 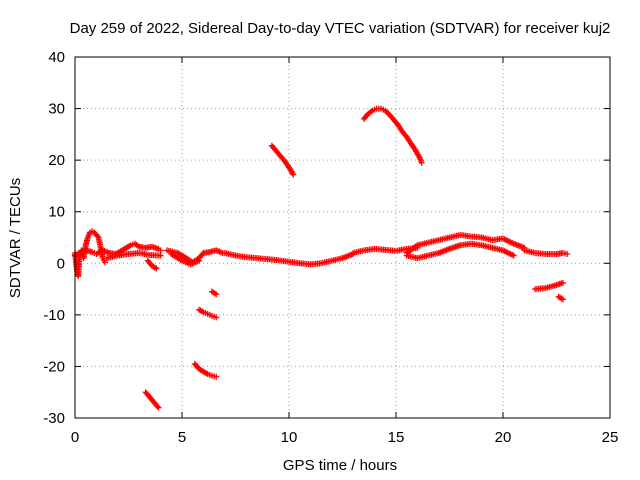 I want to click on y-tick-label: 30, so click(x=56, y=109).